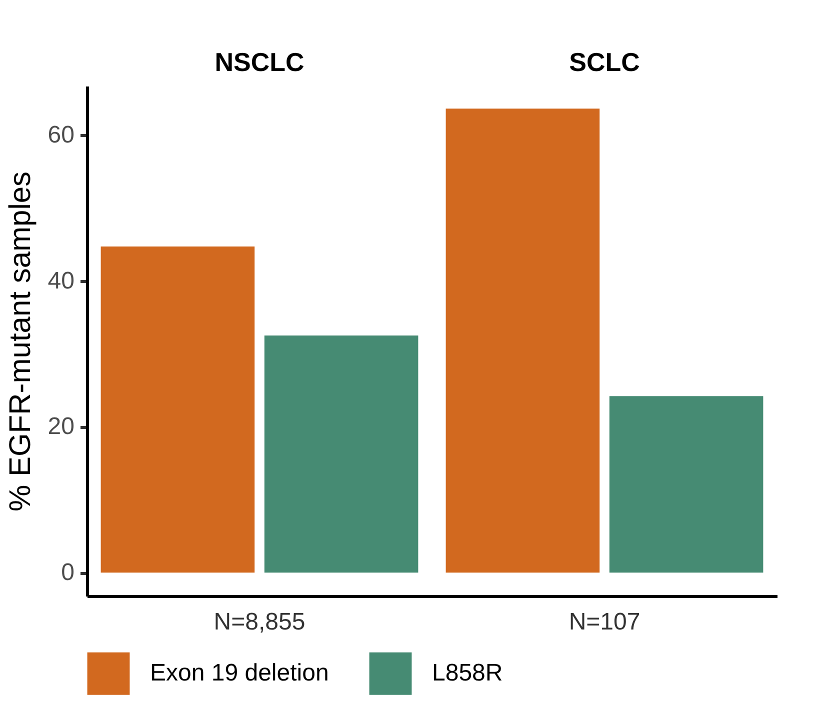 The image size is (837, 727). I want to click on text: SCLC, so click(604, 62).